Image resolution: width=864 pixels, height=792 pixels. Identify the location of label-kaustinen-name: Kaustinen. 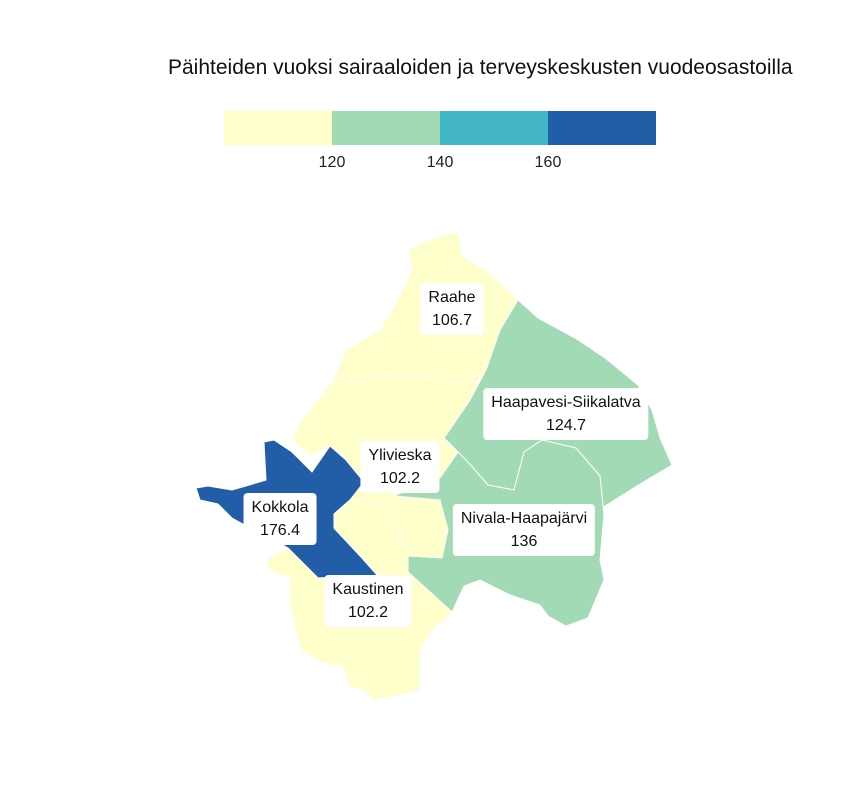
(368, 589).